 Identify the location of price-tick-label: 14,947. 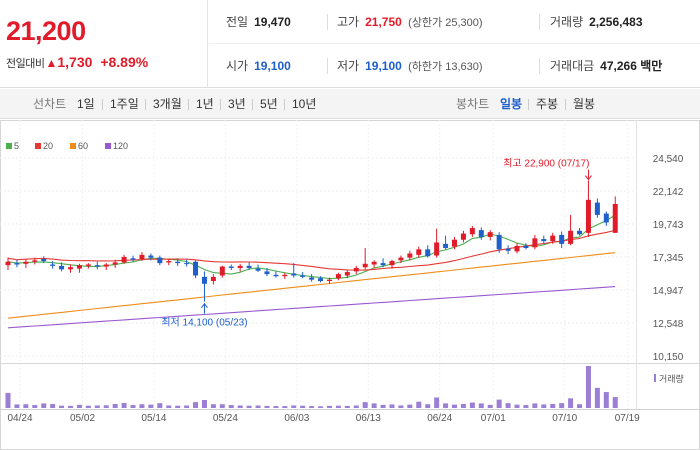
(668, 291).